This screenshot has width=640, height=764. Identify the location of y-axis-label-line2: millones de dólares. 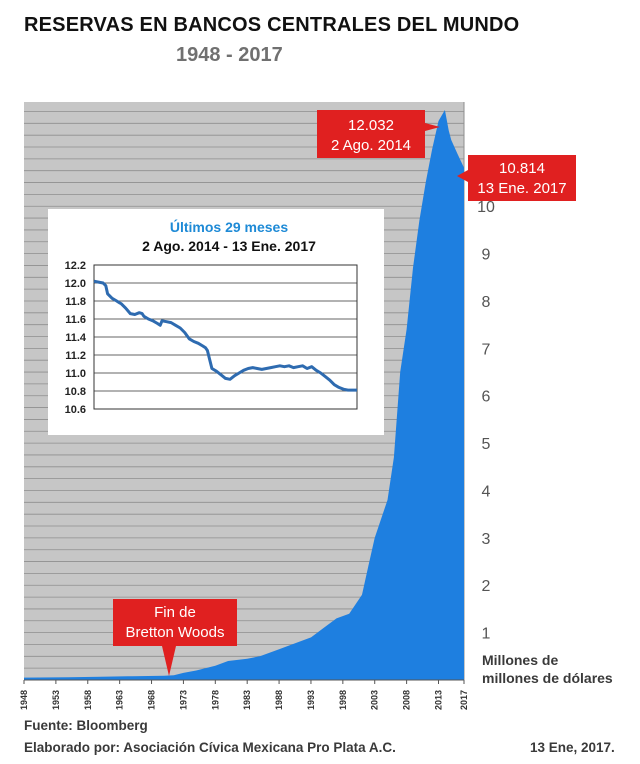
(547, 678).